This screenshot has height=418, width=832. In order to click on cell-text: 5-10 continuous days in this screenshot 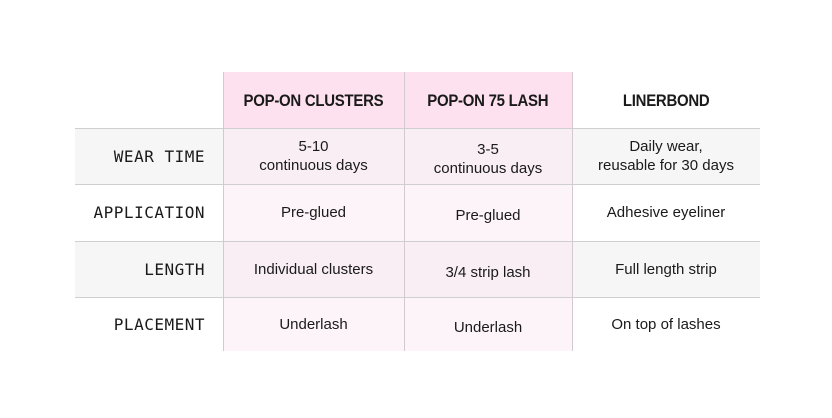, I will do `click(313, 156)`.